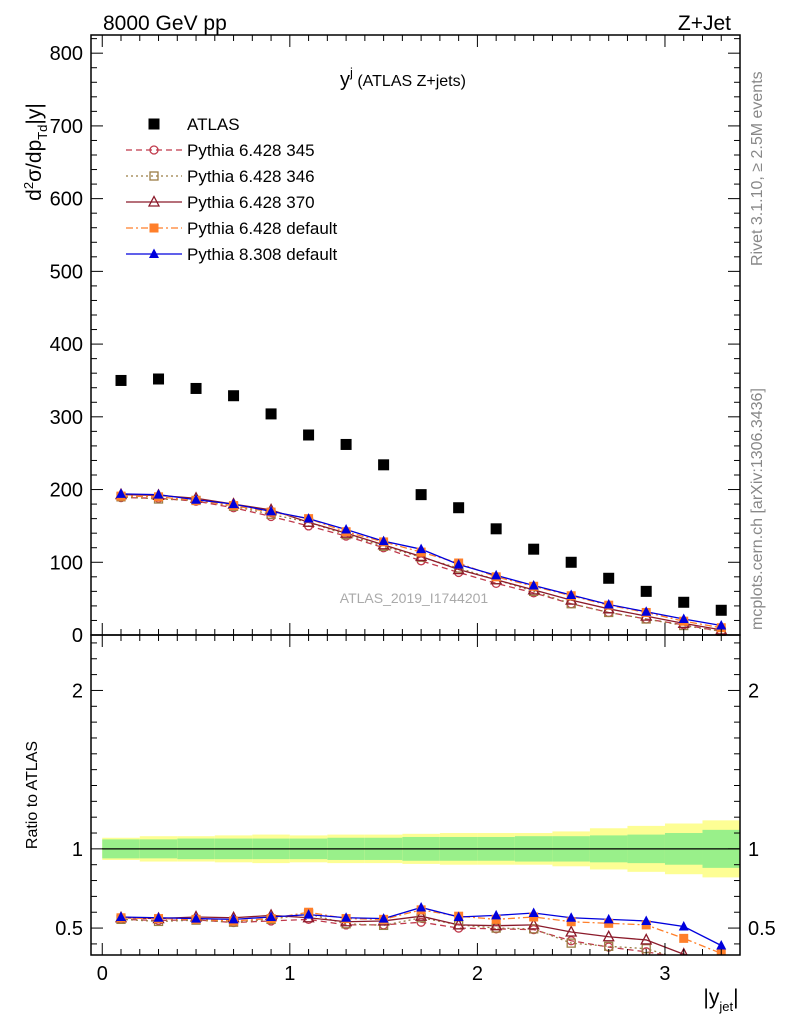 The height and width of the screenshot is (1024, 786). I want to click on main-title-rest: (ATLAS Z+jets), so click(409, 81).